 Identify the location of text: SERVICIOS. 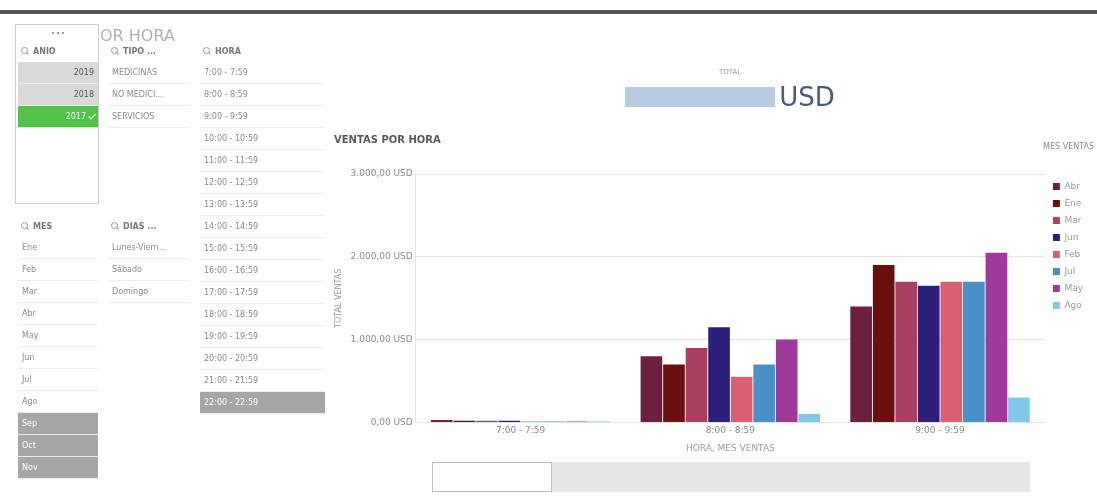
(149, 117).